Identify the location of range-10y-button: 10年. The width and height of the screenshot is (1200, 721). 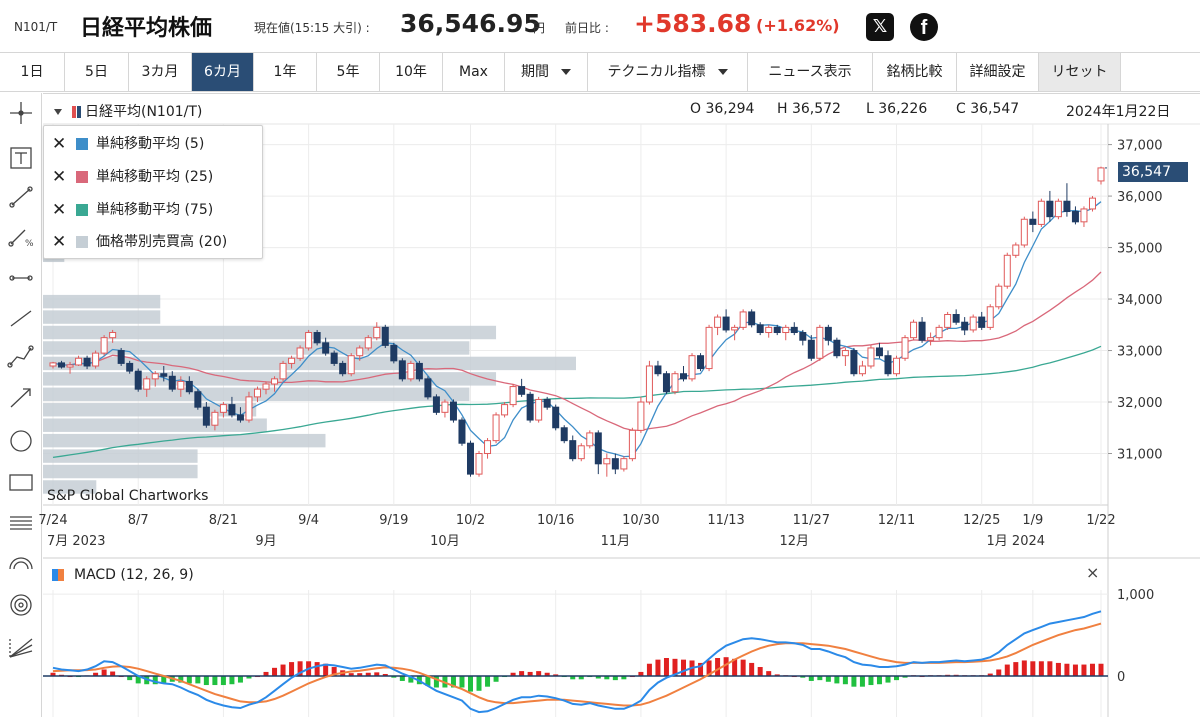
(411, 72).